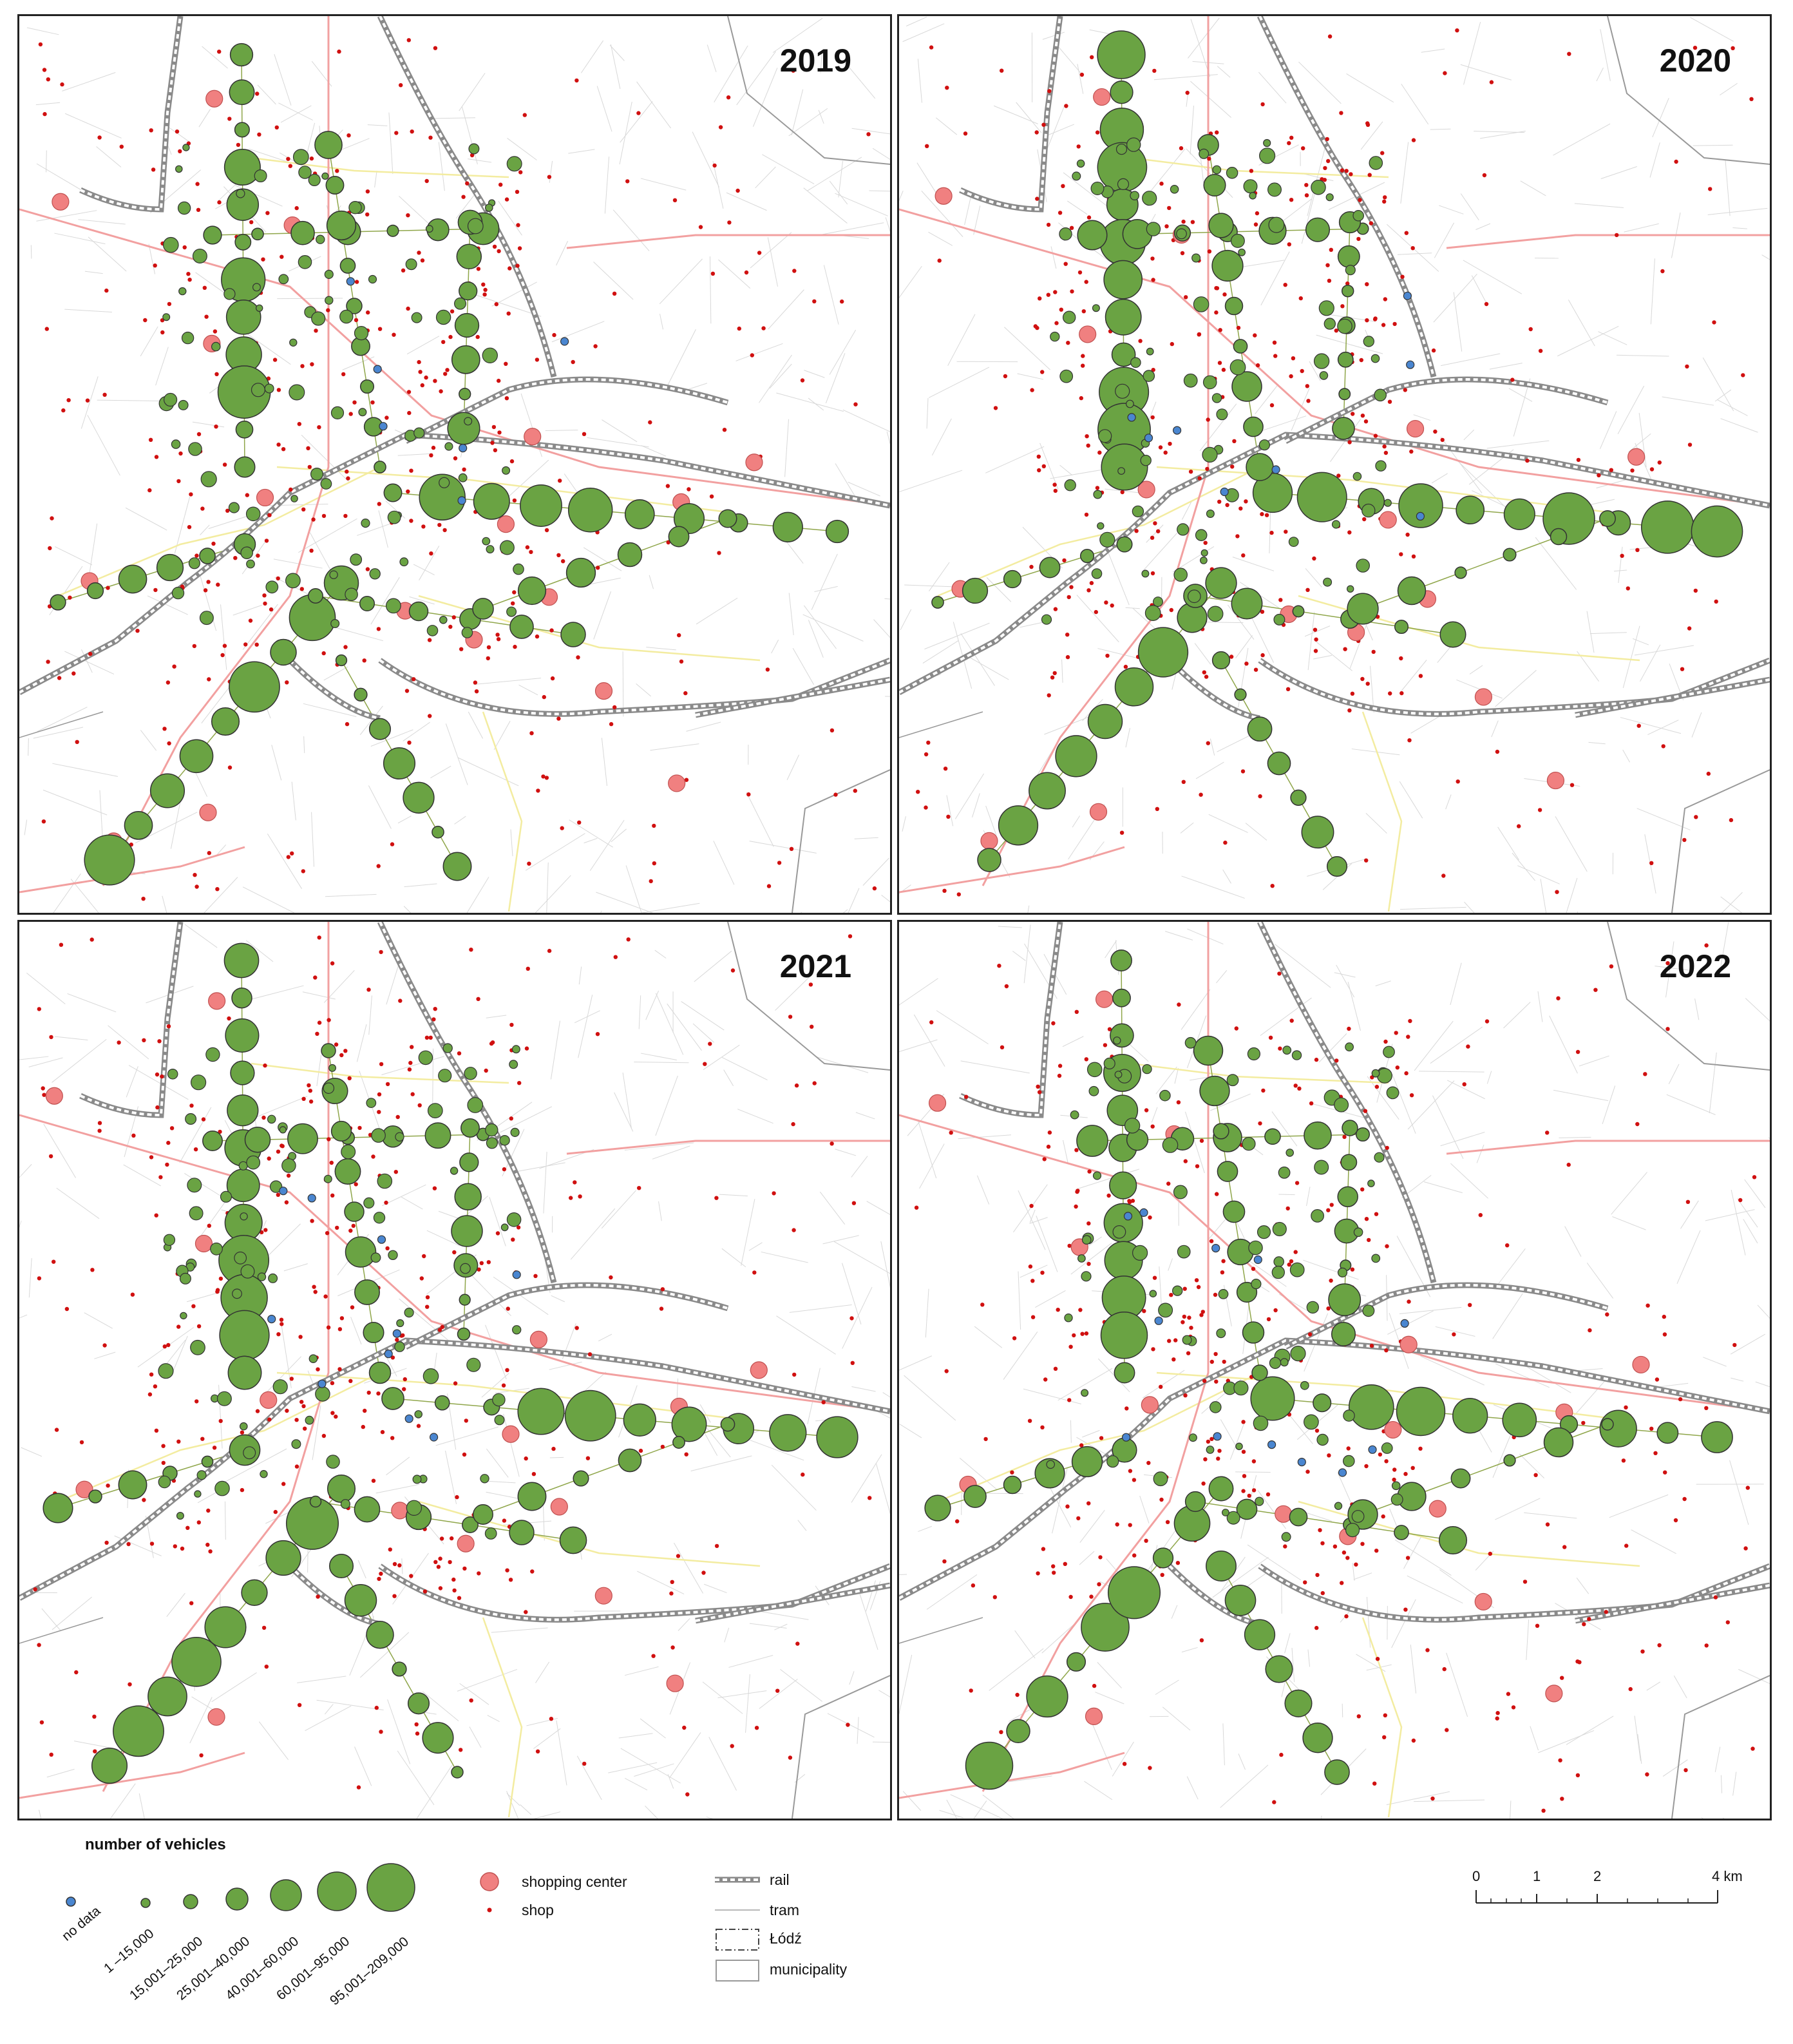  I want to click on main-road, so click(455, 1263).